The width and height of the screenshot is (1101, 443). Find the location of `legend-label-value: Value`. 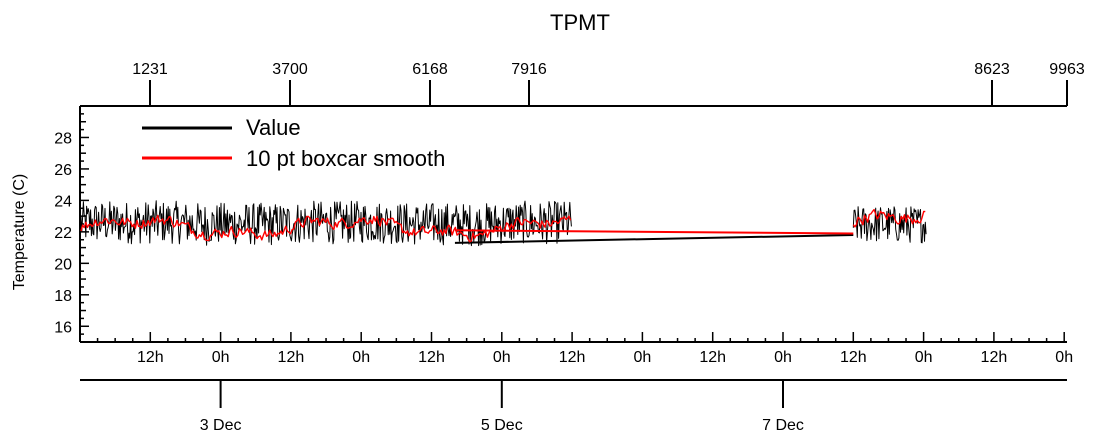

legend-label-value: Value is located at coordinates (273, 127).